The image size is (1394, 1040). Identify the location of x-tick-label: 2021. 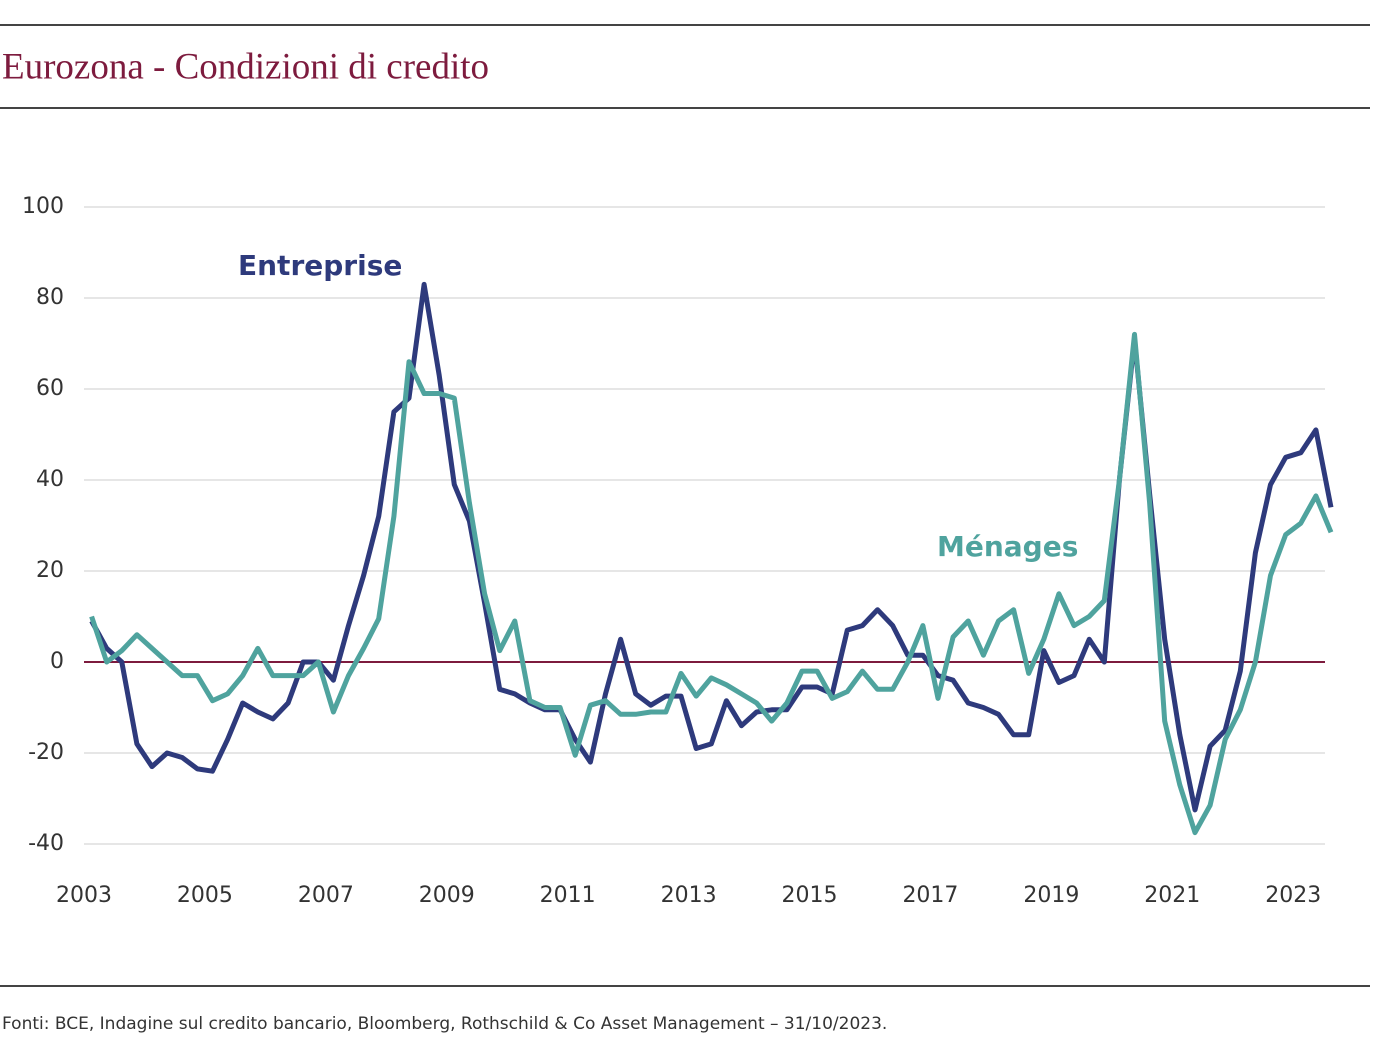
(1172, 895).